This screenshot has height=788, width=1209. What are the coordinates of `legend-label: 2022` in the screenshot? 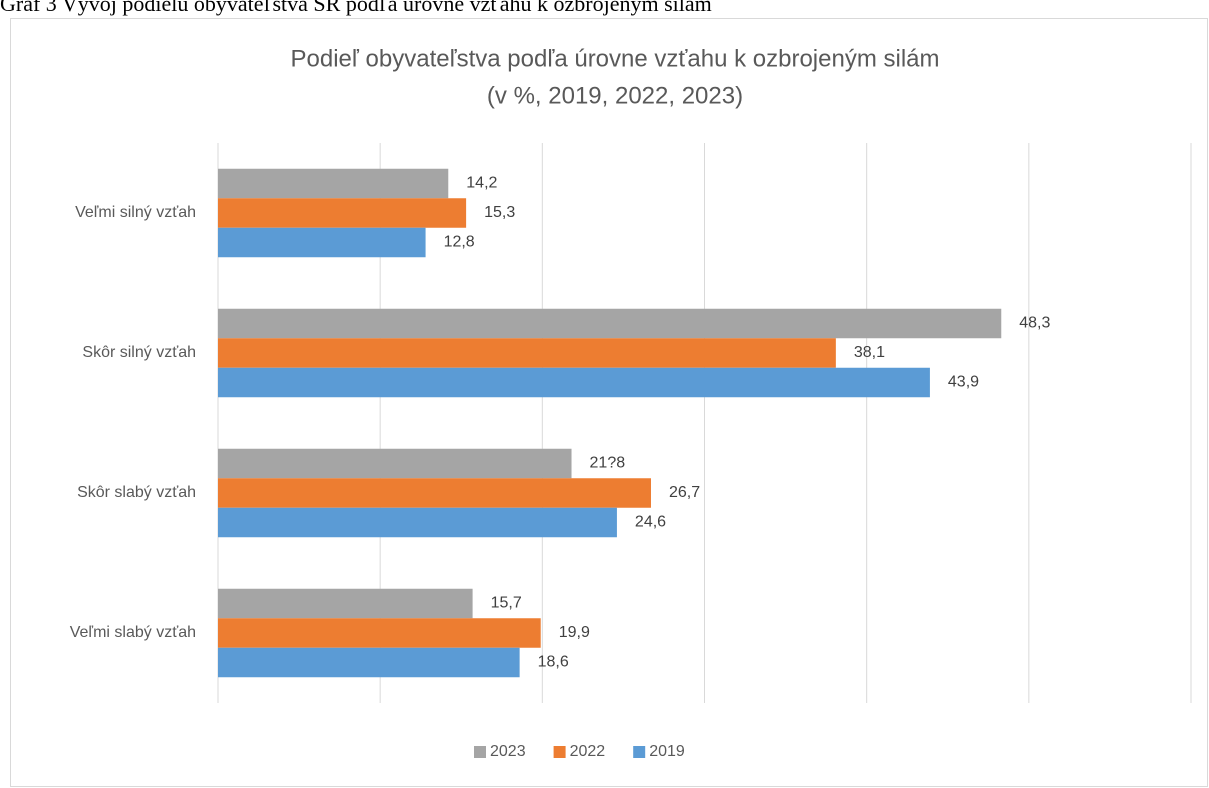 It's located at (588, 751).